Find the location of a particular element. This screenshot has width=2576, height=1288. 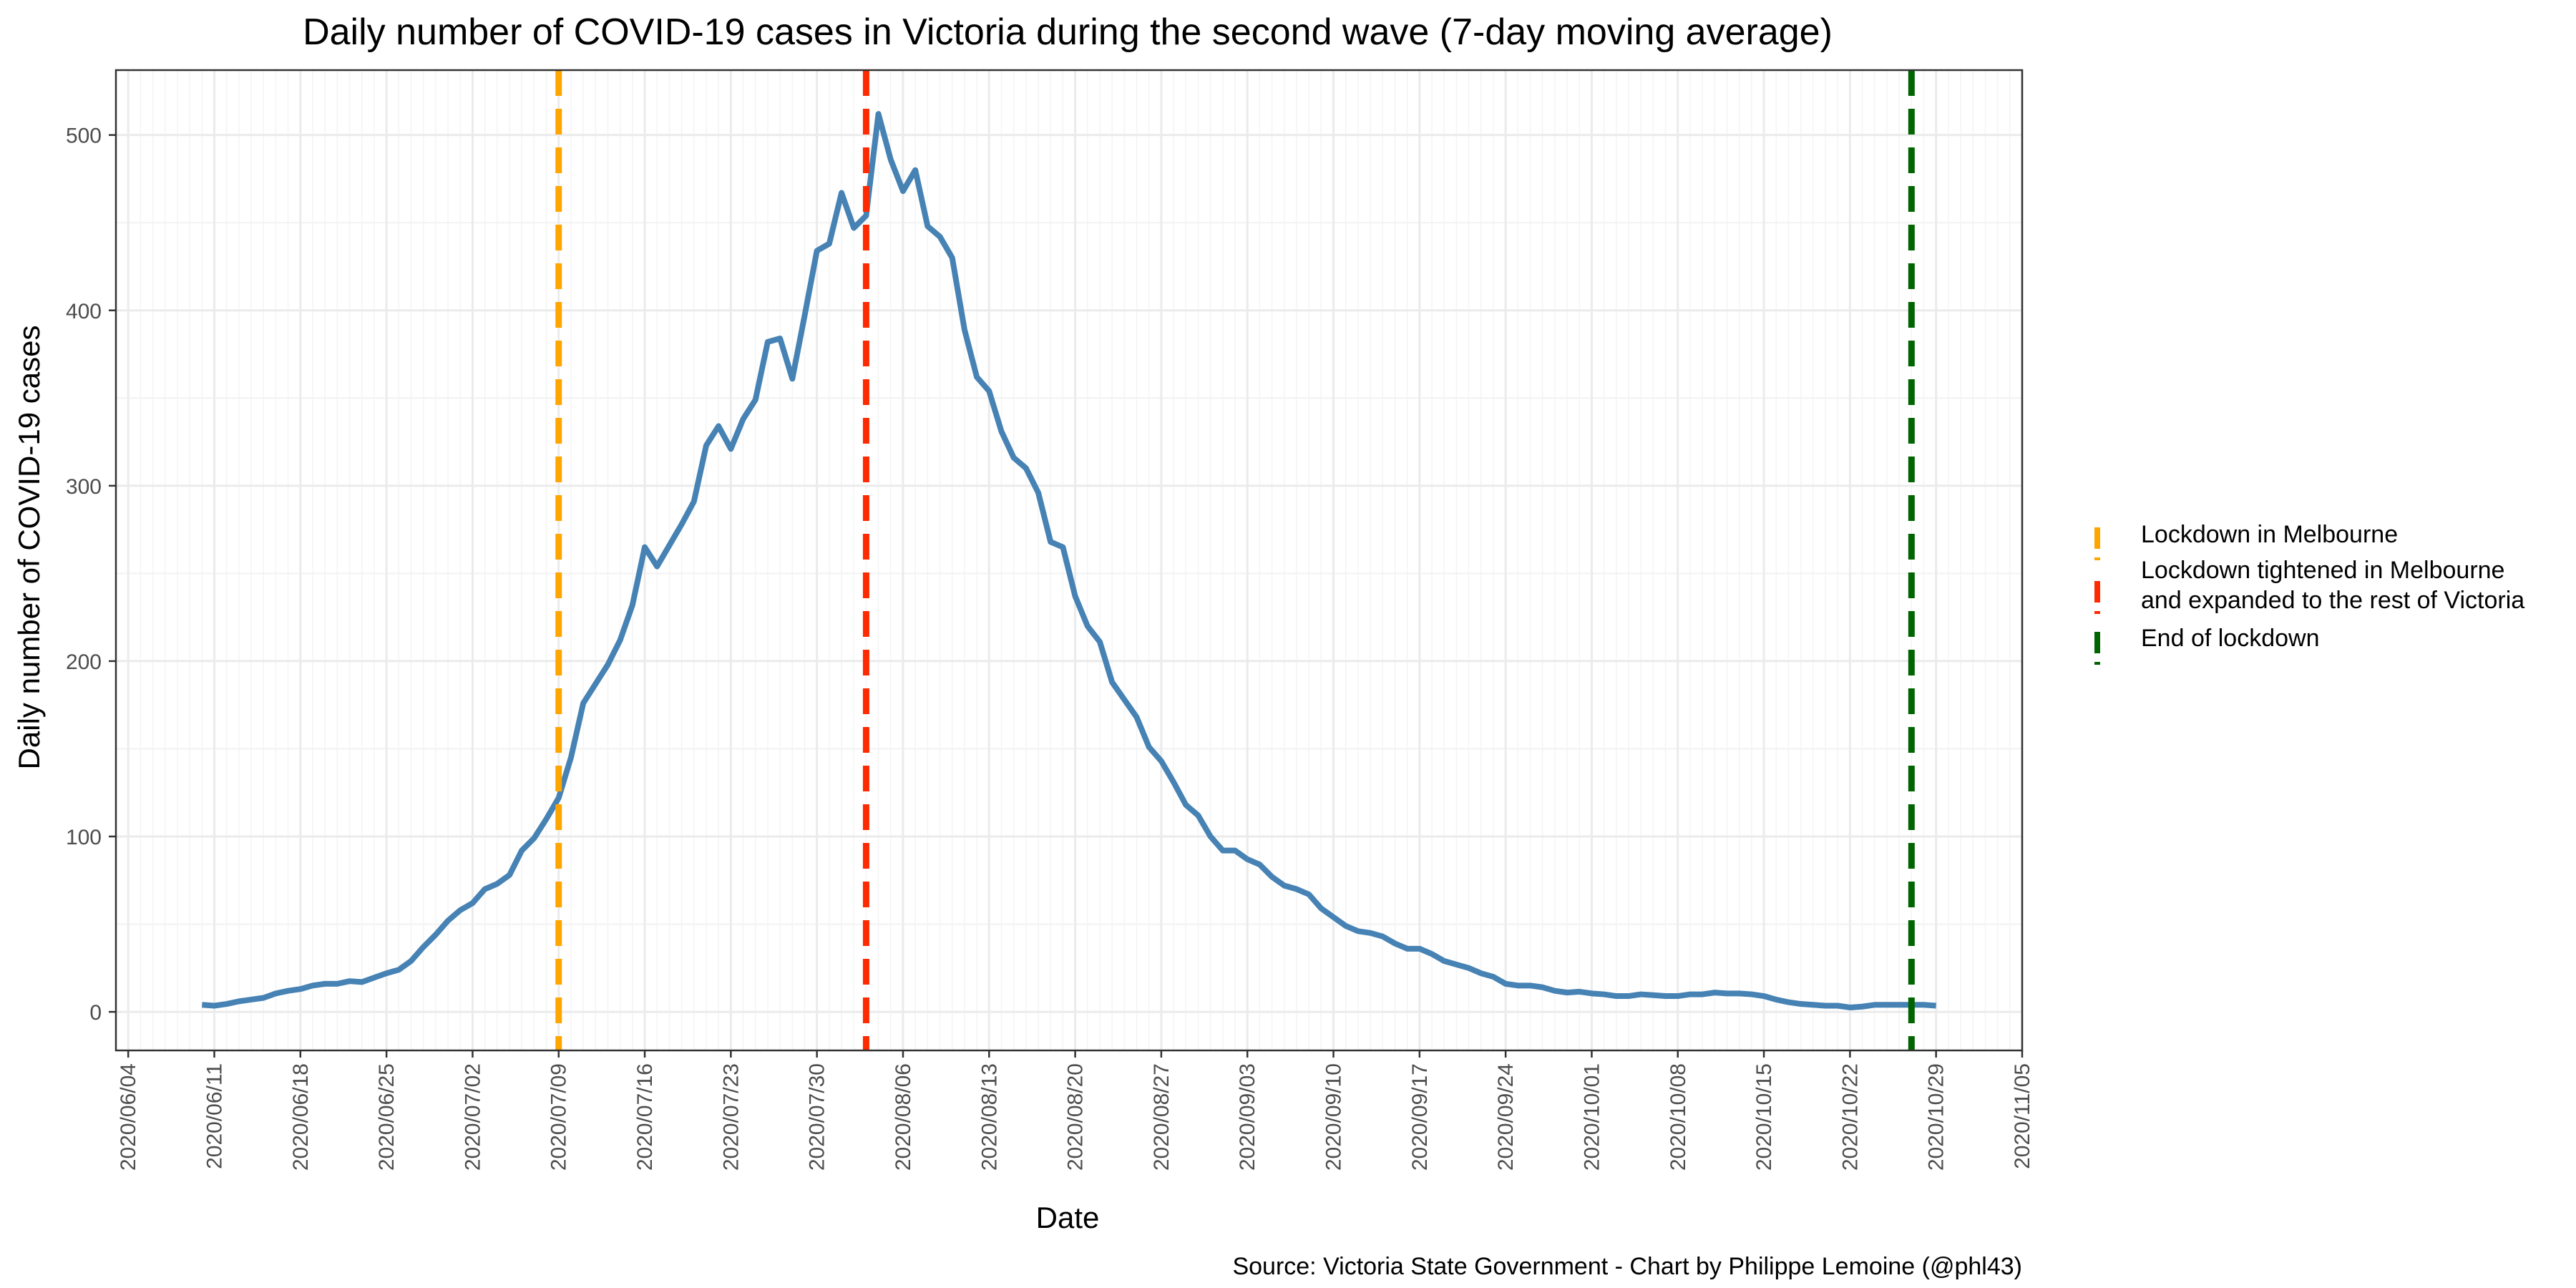

x-tick-label: 2020/07/23 is located at coordinates (731, 1117).